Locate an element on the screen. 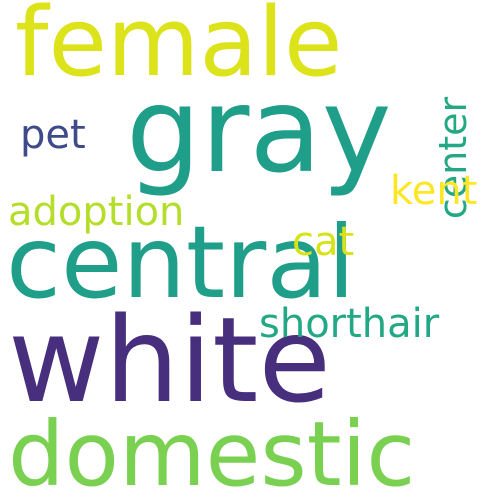 The image size is (500, 500). word-pet: pet is located at coordinates (53, 135).